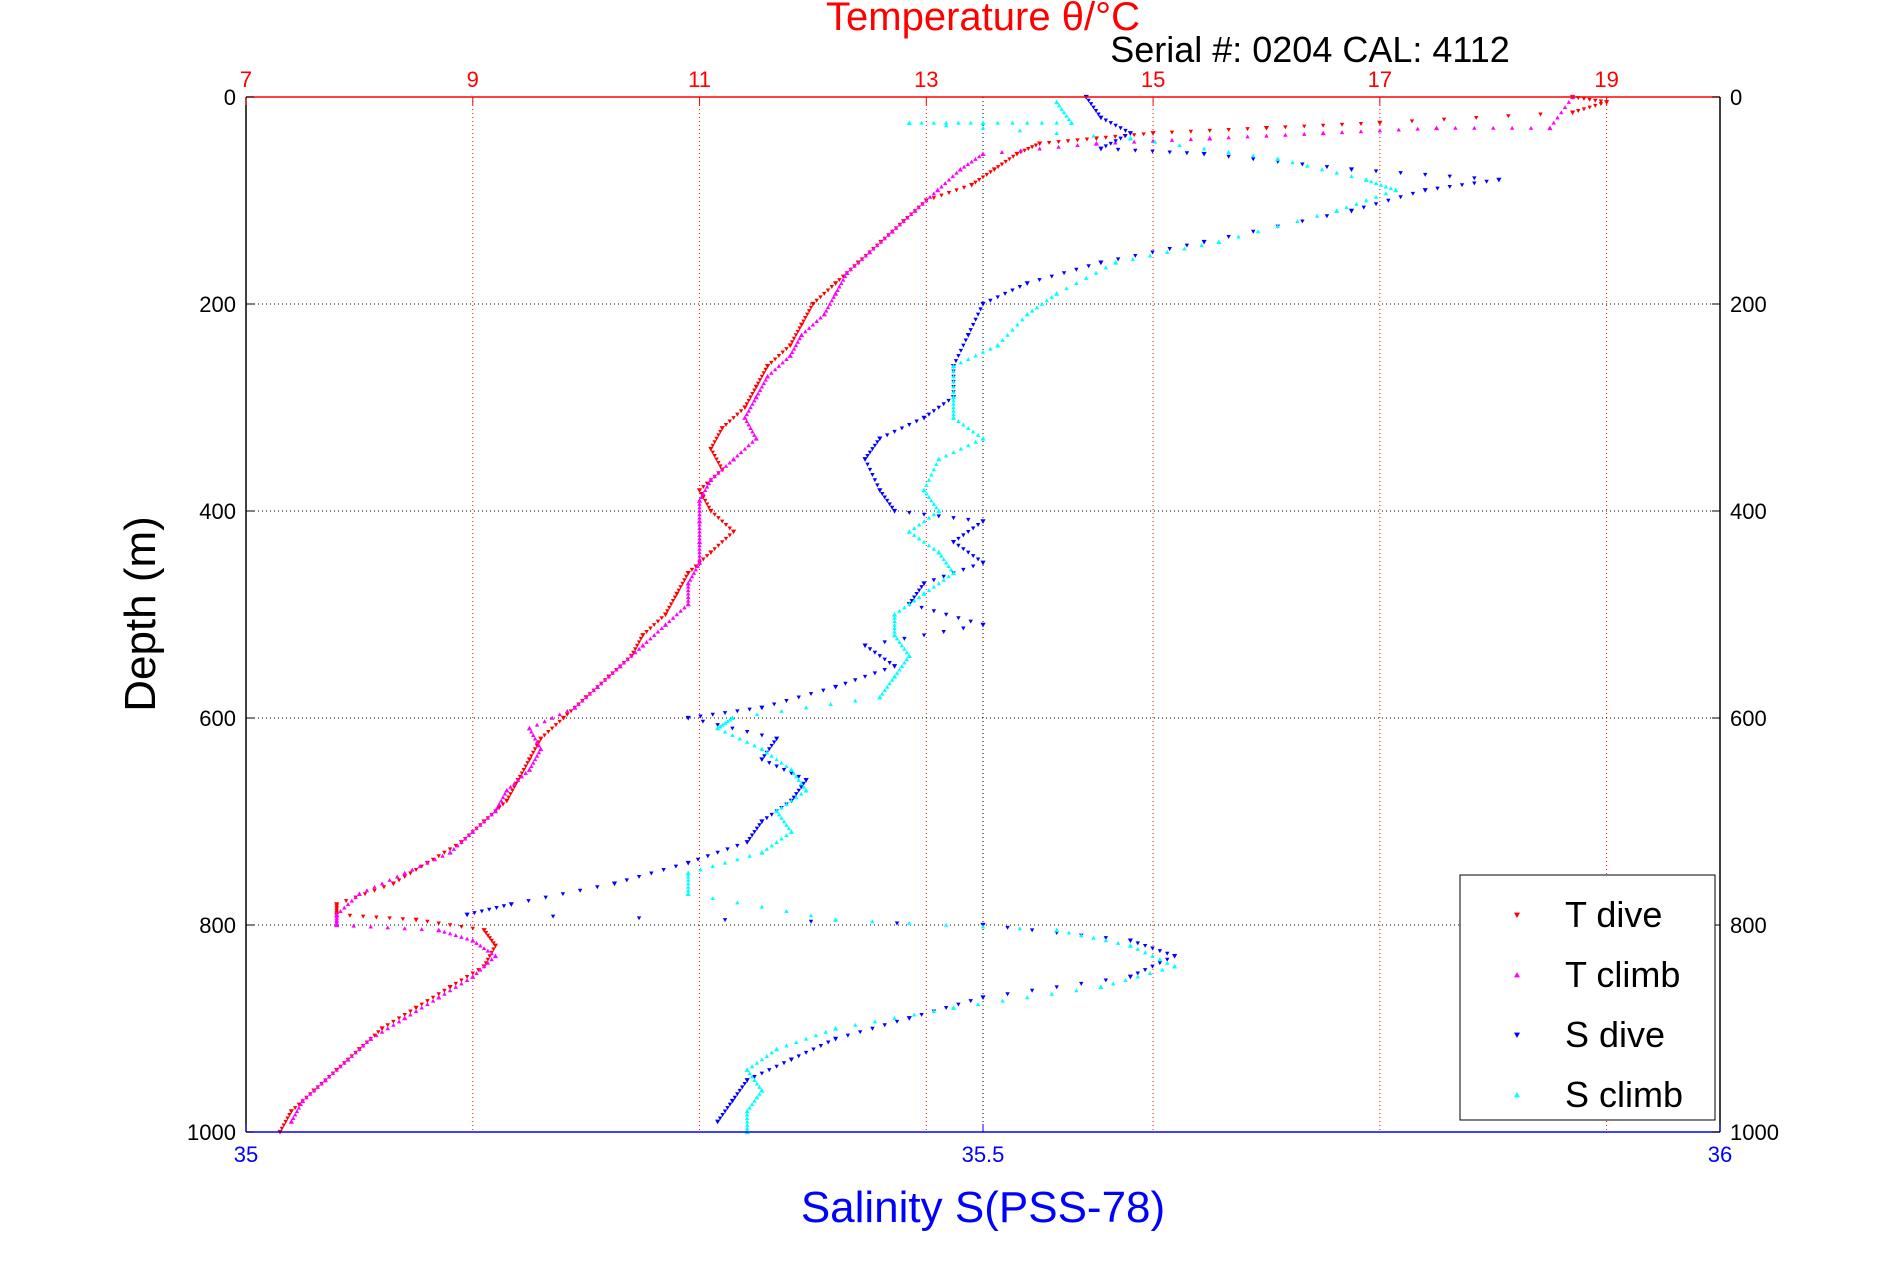 The image size is (1891, 1262). What do you see at coordinates (246, 79) in the screenshot?
I see `top-tick-label: 7` at bounding box center [246, 79].